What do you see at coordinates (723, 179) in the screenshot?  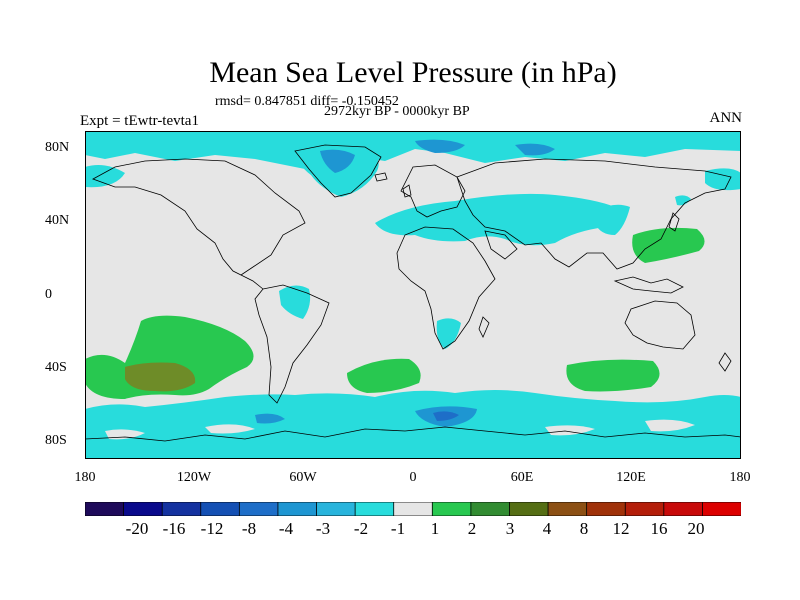 I see `anomaly-north-pacific-east` at bounding box center [723, 179].